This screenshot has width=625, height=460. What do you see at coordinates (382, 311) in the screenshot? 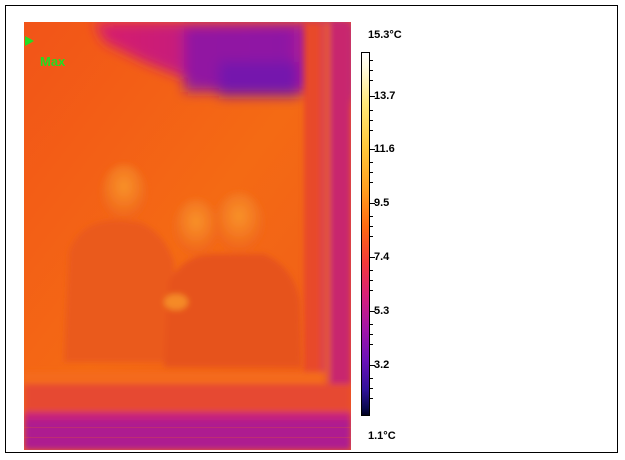
I see `scale-tick-label: 5.3` at bounding box center [382, 311].